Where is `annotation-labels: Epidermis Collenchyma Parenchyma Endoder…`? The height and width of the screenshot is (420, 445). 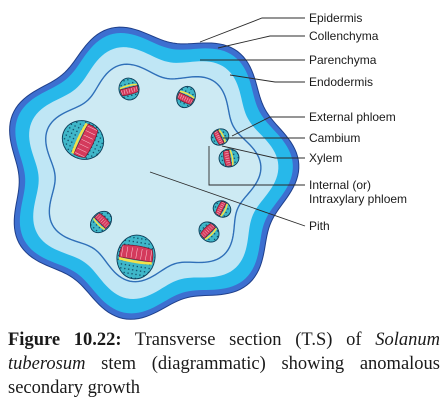 annotation-labels: Epidermis Collenchyma Parenchyma Endoder… is located at coordinates (358, 122).